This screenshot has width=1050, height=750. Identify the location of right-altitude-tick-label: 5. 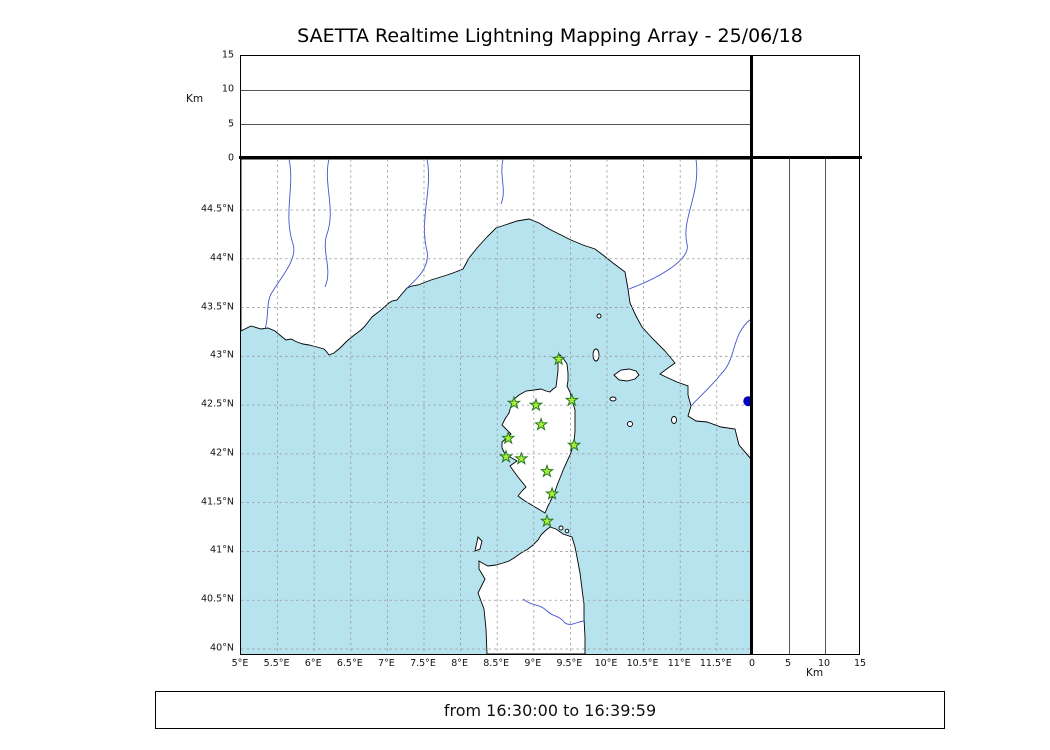
(788, 663).